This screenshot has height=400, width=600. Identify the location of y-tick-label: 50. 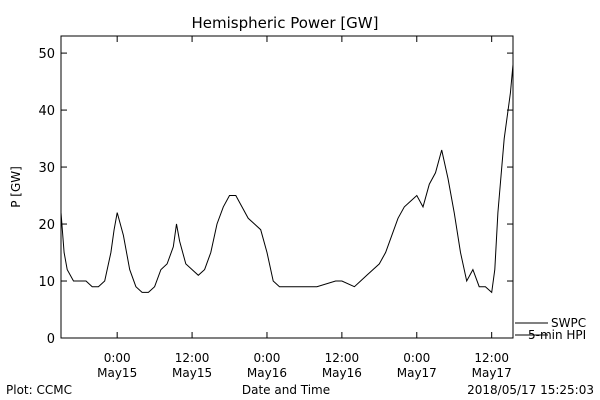
(46, 54).